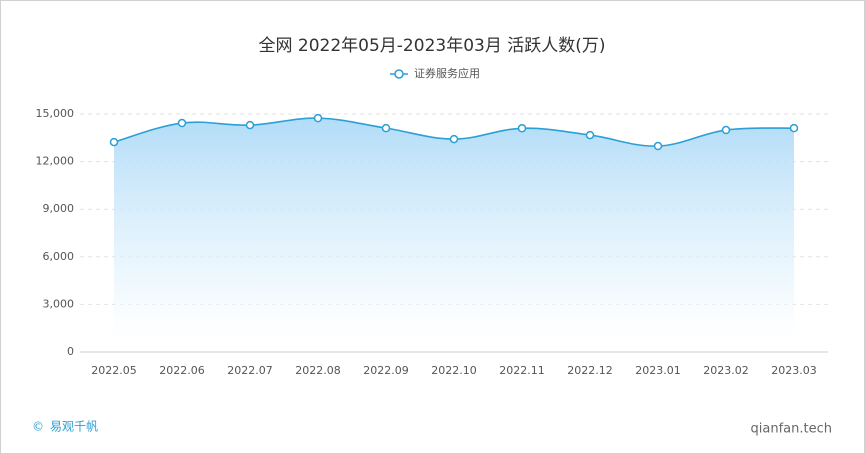  What do you see at coordinates (318, 370) in the screenshot?
I see `x-tick-label: 2022.08` at bounding box center [318, 370].